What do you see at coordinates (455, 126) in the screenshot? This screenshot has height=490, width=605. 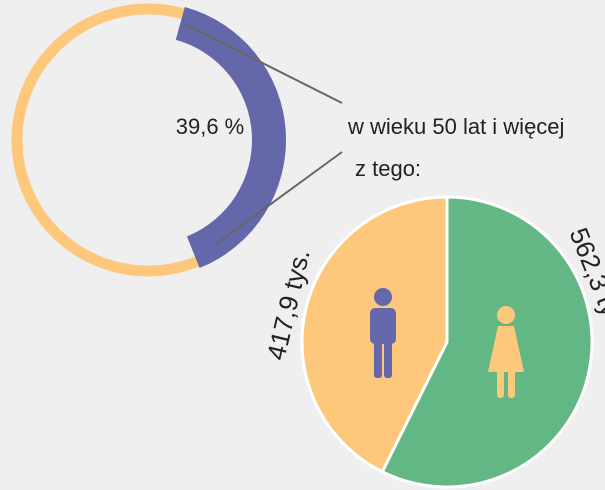 I see `annotation: w wieku 50 lat i więcej` at bounding box center [455, 126].